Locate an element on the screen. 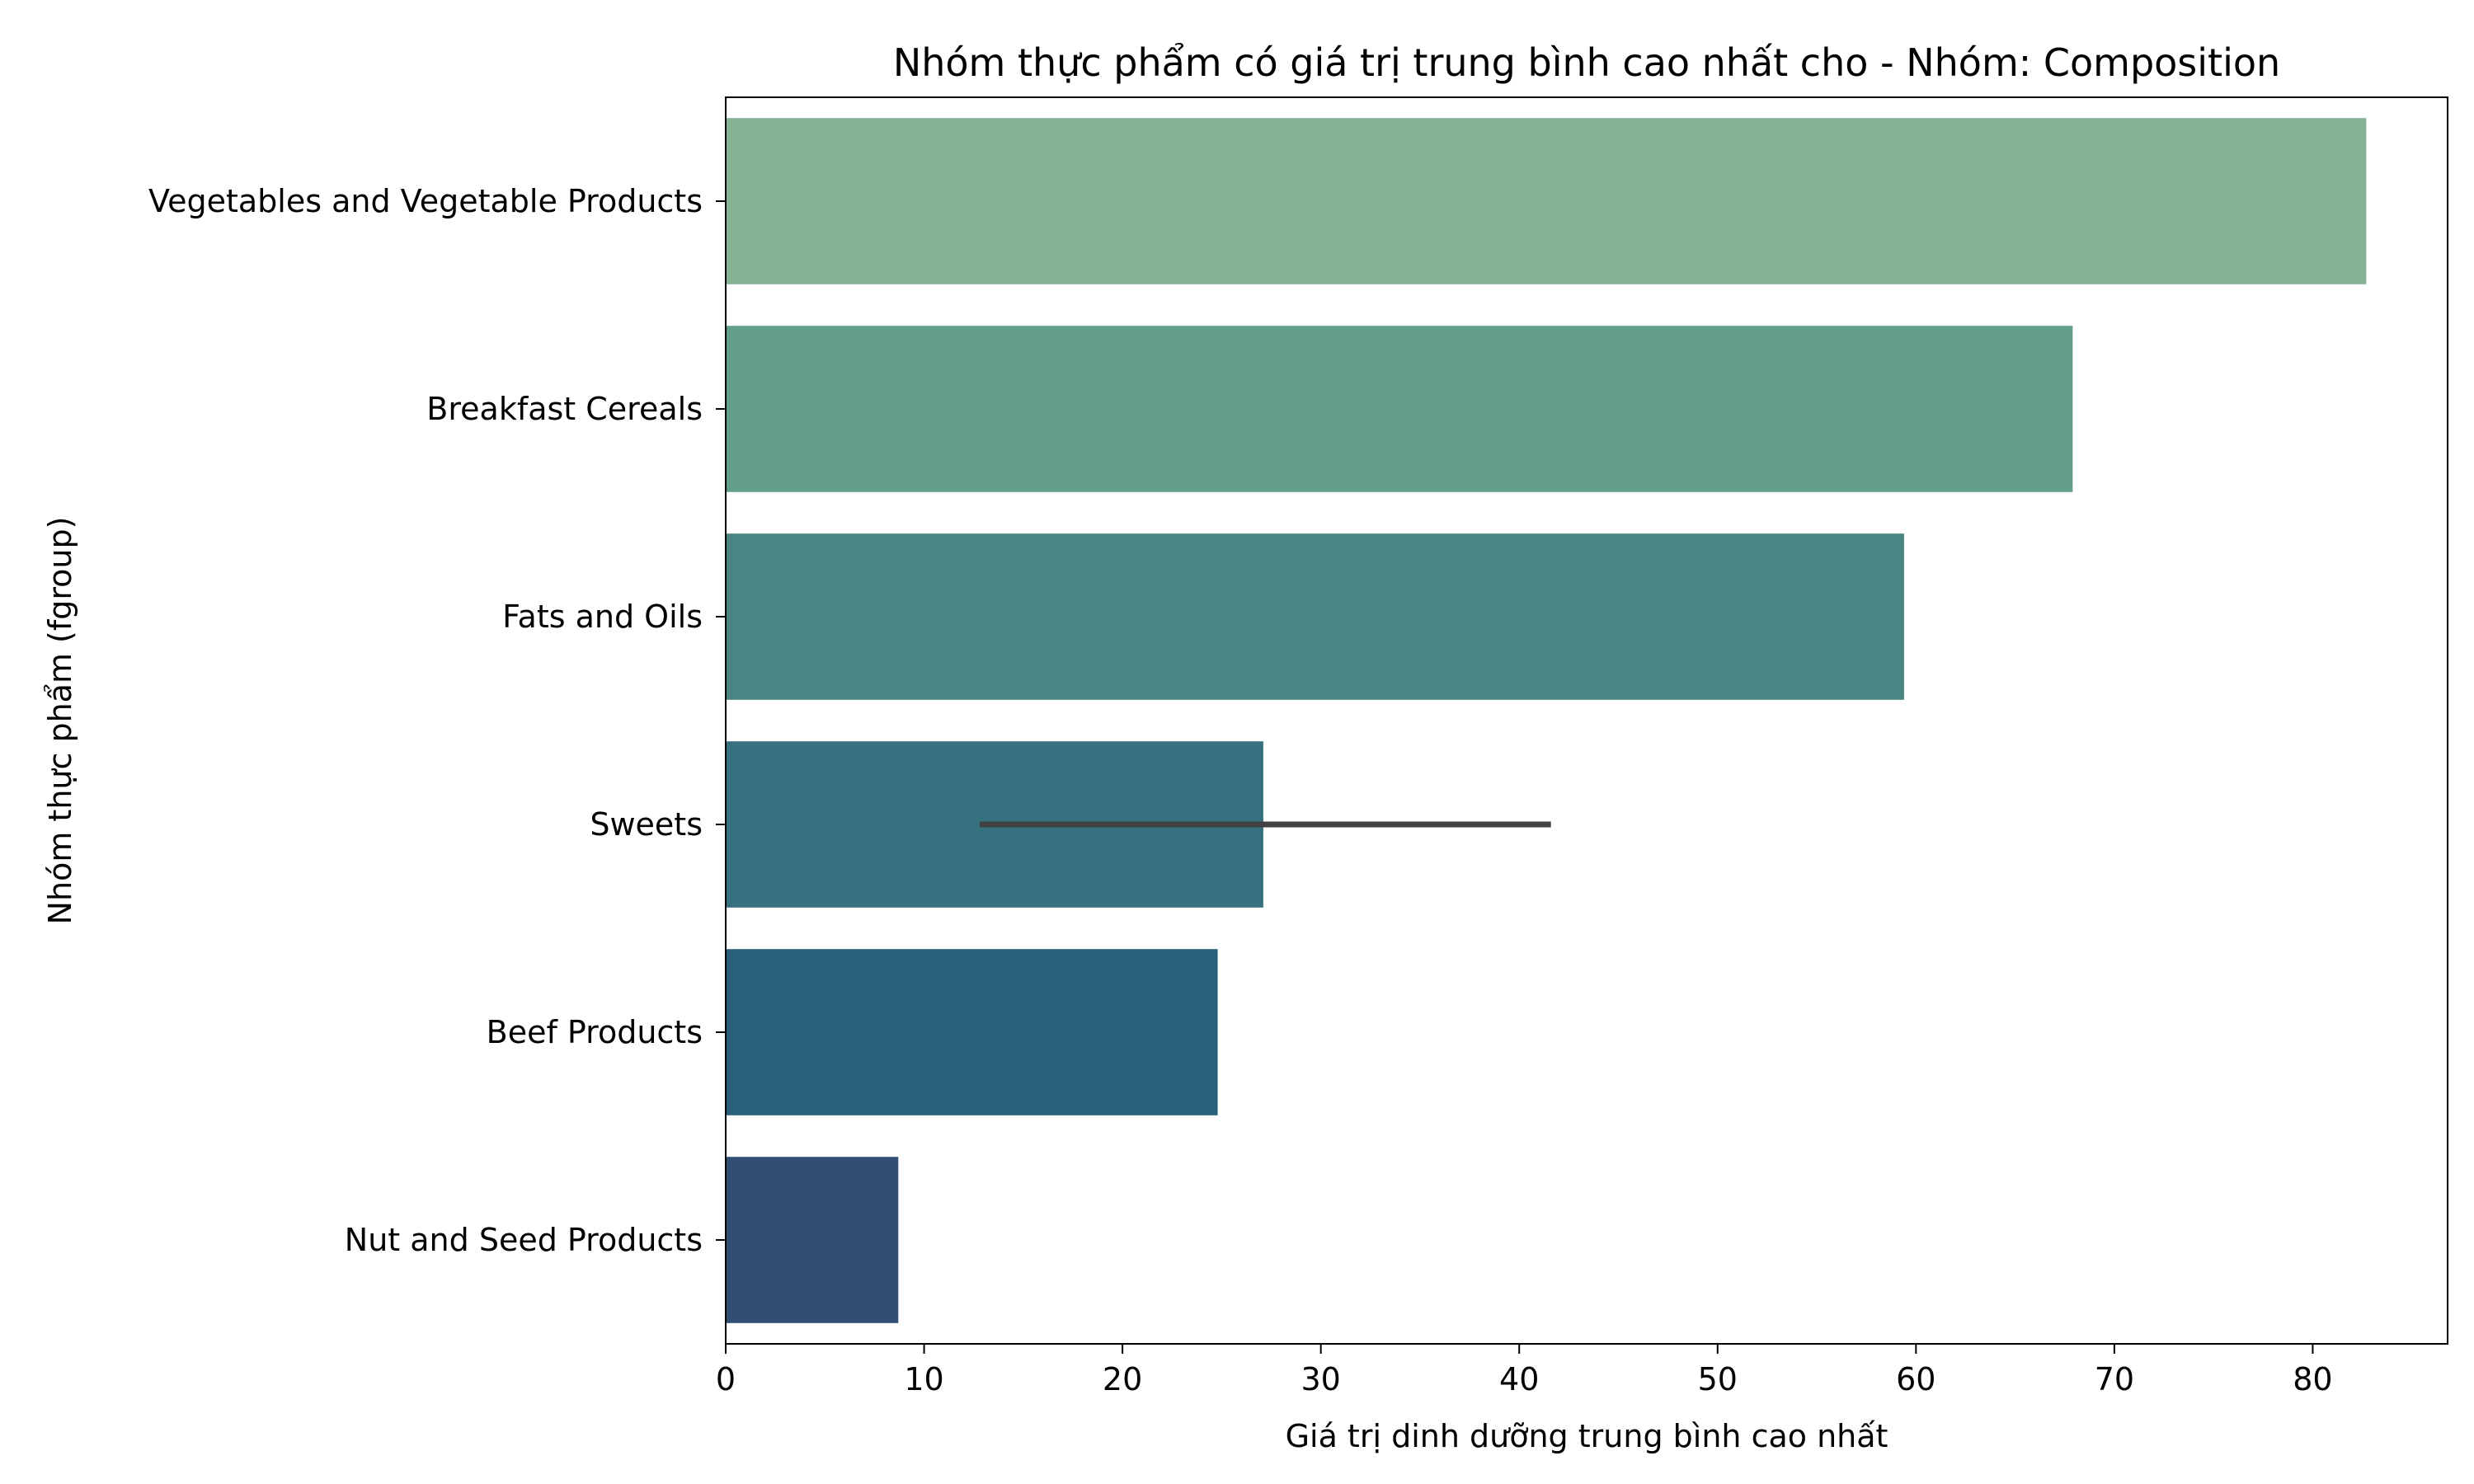 Image resolution: width=2474 pixels, height=1484 pixels. x-tick-label: 70 is located at coordinates (2114, 1379).